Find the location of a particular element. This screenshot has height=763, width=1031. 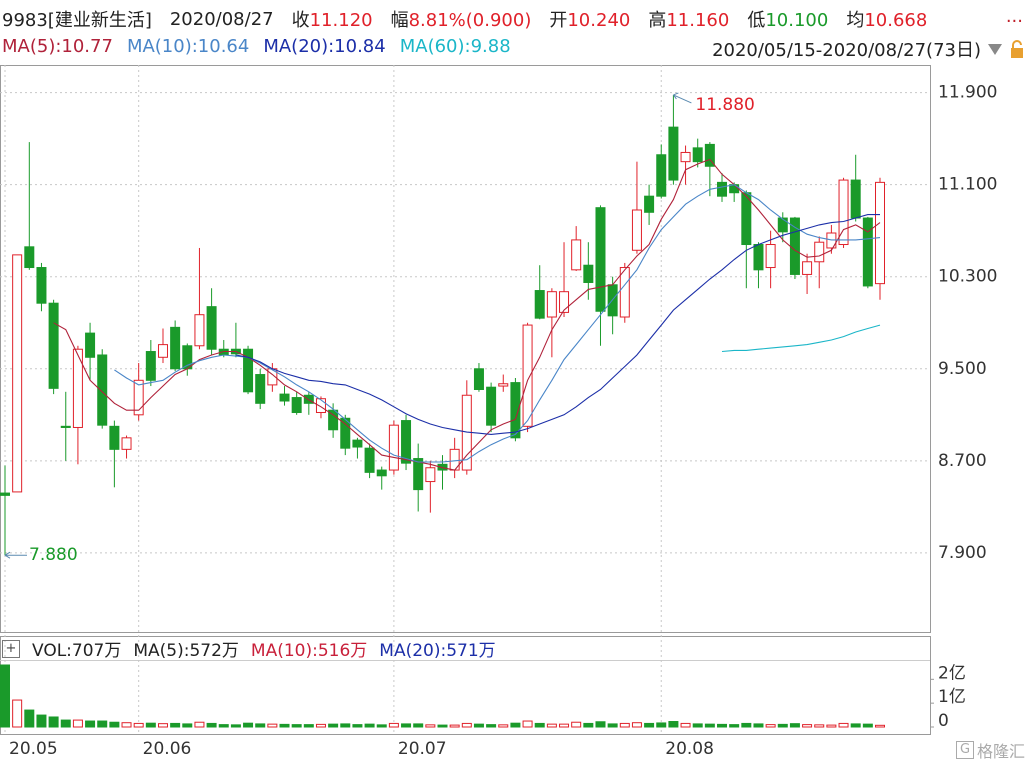

x-tick-label: 20.06 is located at coordinates (167, 749).